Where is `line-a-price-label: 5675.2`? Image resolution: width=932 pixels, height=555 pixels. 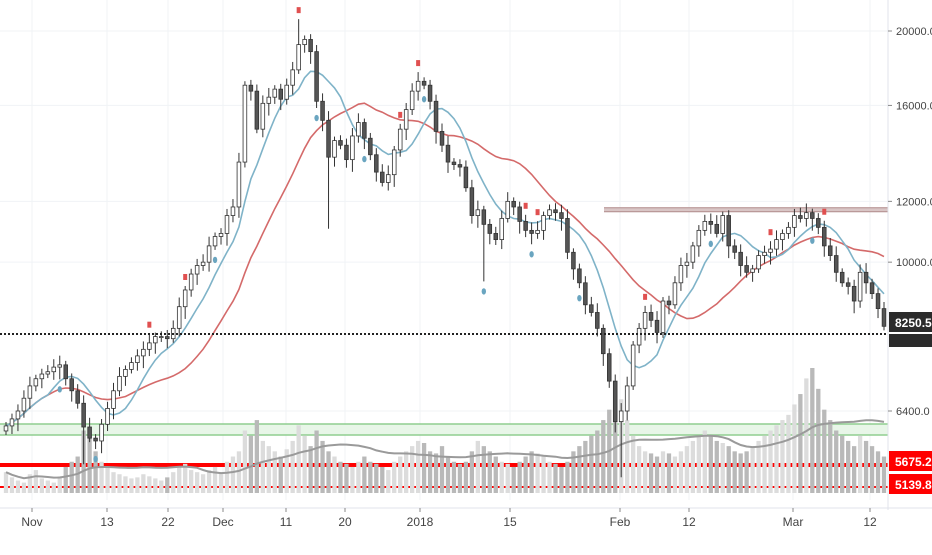 line-a-price-label: 5675.2 is located at coordinates (910, 461).